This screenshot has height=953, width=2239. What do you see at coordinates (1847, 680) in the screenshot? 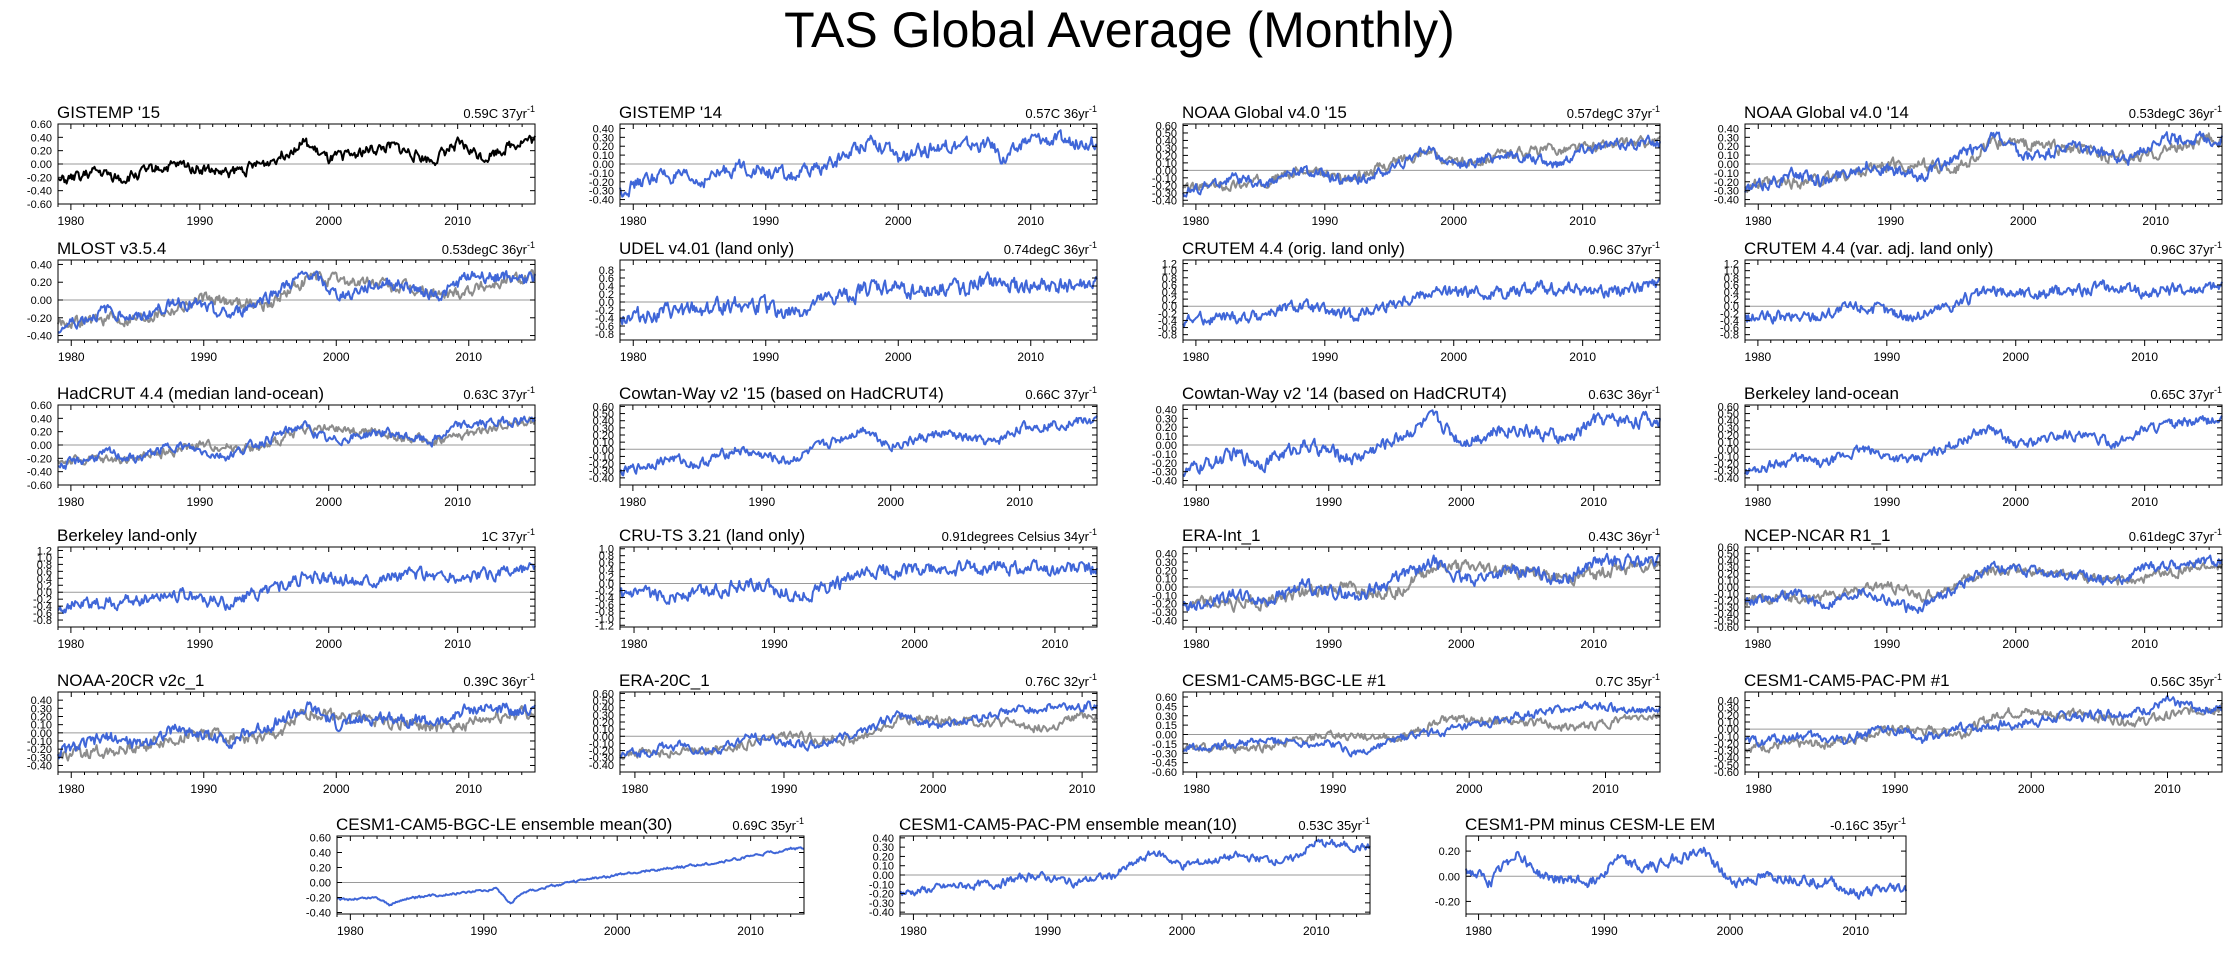
I see `panel-title: CESM1-CAM5-PAC-PM #1` at bounding box center [1847, 680].